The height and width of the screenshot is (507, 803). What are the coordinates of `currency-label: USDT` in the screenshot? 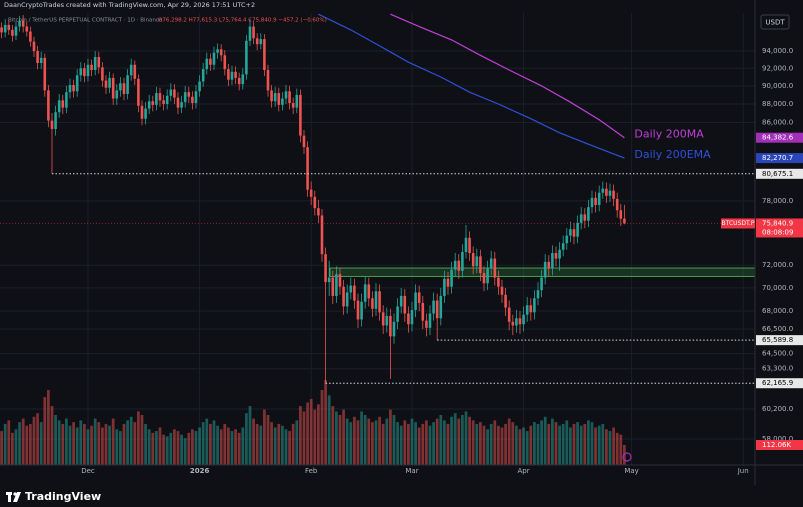 It's located at (775, 23).